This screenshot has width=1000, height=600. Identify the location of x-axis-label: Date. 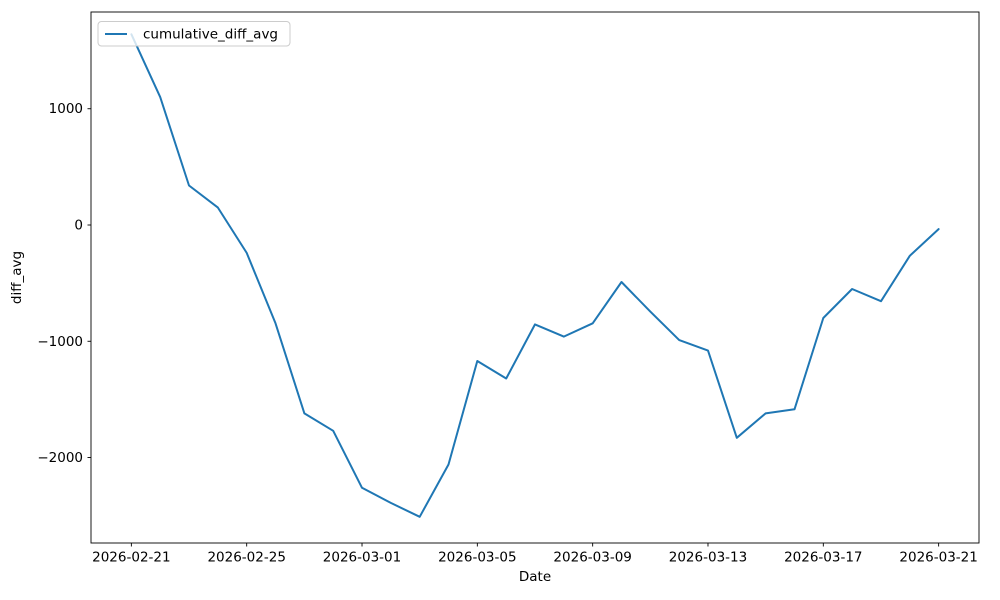
(535, 577).